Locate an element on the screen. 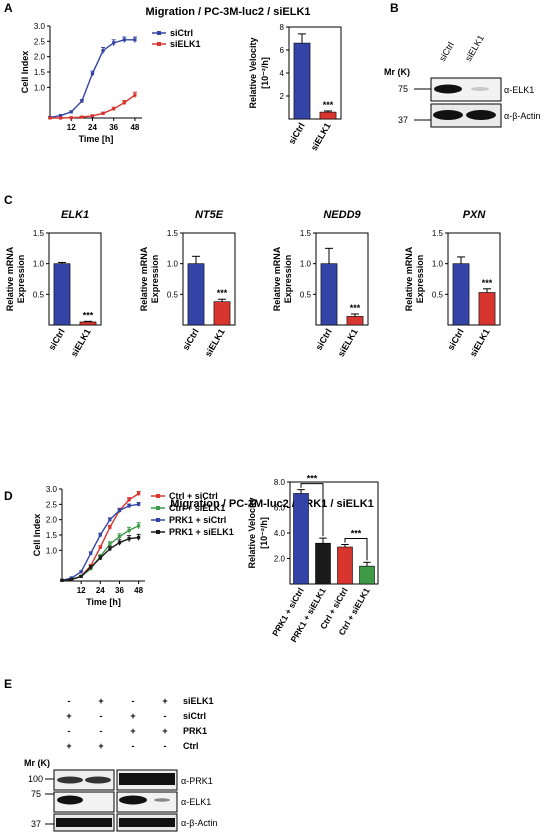 This screenshot has height=832, width=550. blot-b-actin-strip is located at coordinates (466, 115).